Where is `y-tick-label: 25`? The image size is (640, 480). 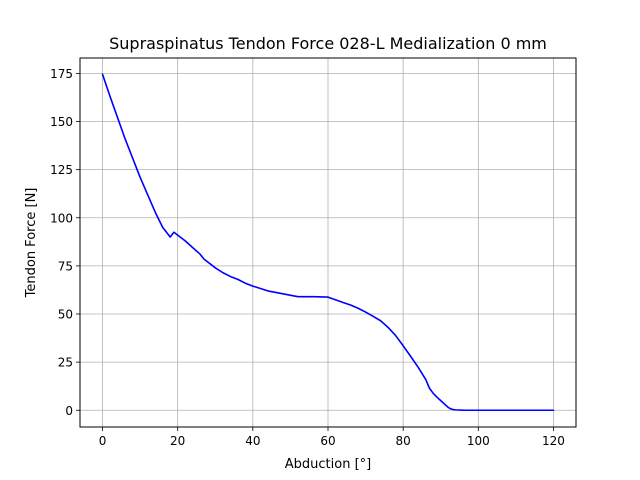
y-tick-label: 25 is located at coordinates (65, 363).